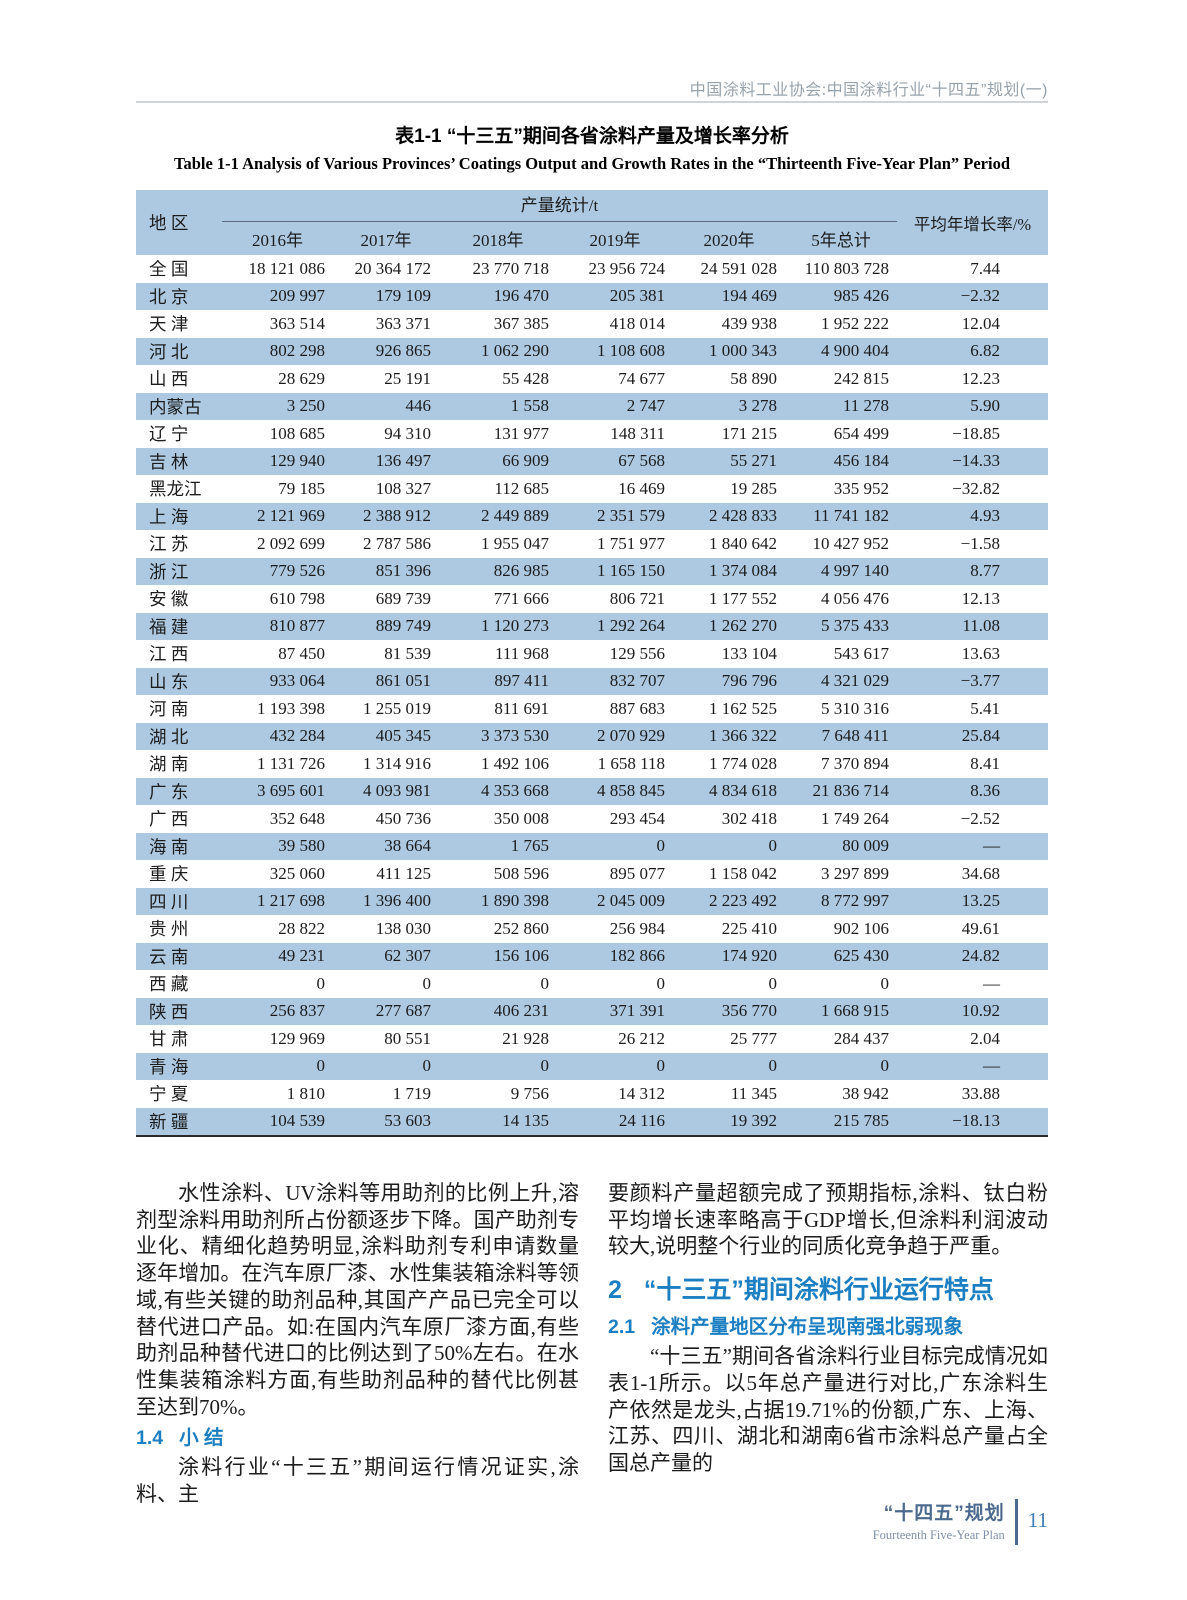  I want to click on growth-cell: 12.04, so click(981, 323).